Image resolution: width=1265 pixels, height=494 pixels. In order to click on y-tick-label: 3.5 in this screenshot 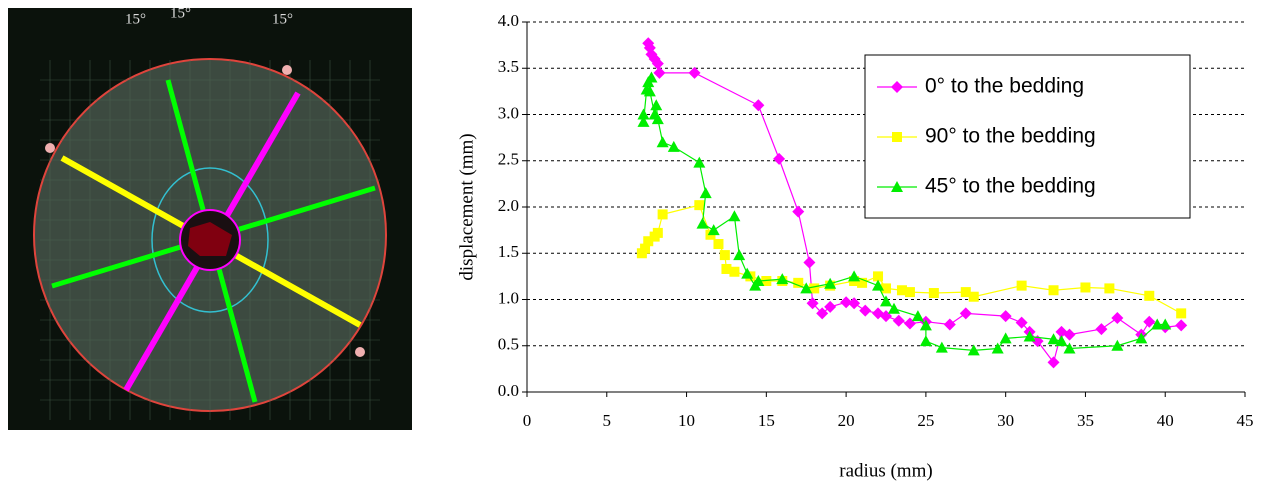, I will do `click(508, 66)`.